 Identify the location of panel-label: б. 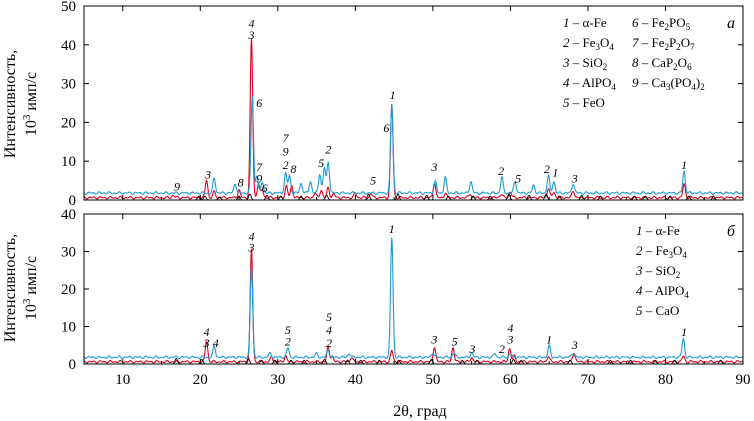
(731, 231).